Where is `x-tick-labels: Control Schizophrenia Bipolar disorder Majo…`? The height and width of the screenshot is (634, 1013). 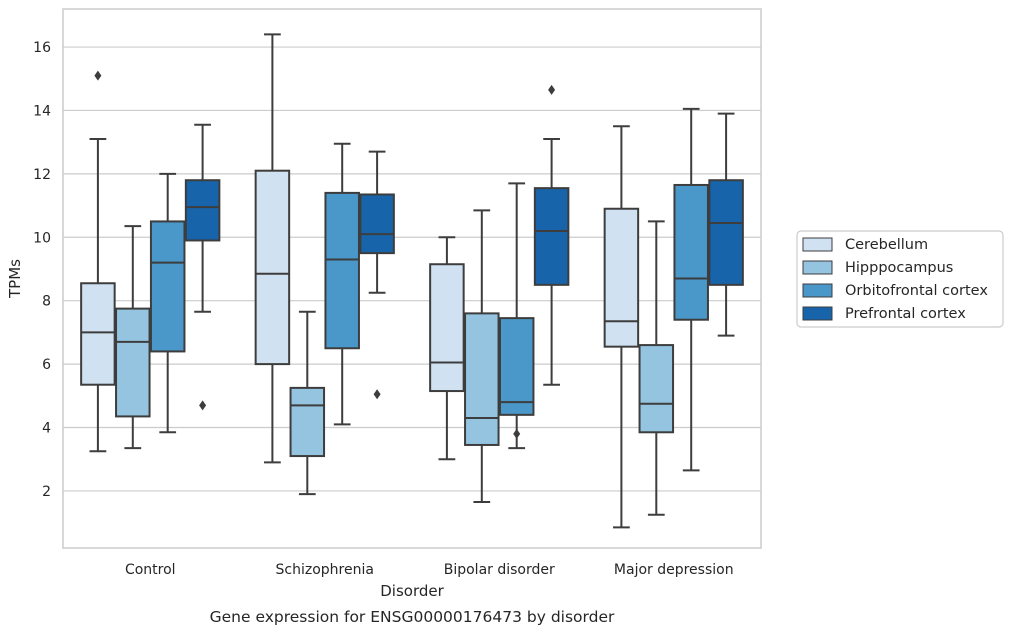 x-tick-labels: Control Schizophrenia Bipolar disorder Majo… is located at coordinates (429, 570).